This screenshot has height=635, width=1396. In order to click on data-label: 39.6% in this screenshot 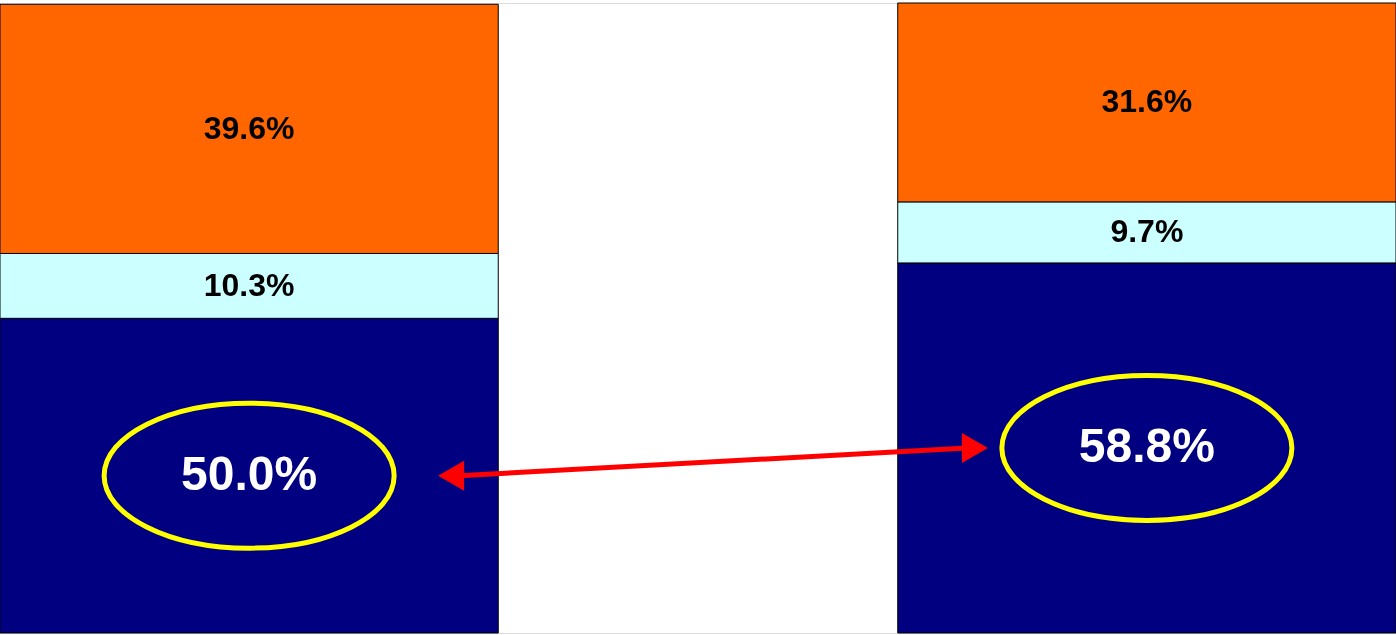, I will do `click(249, 127)`.